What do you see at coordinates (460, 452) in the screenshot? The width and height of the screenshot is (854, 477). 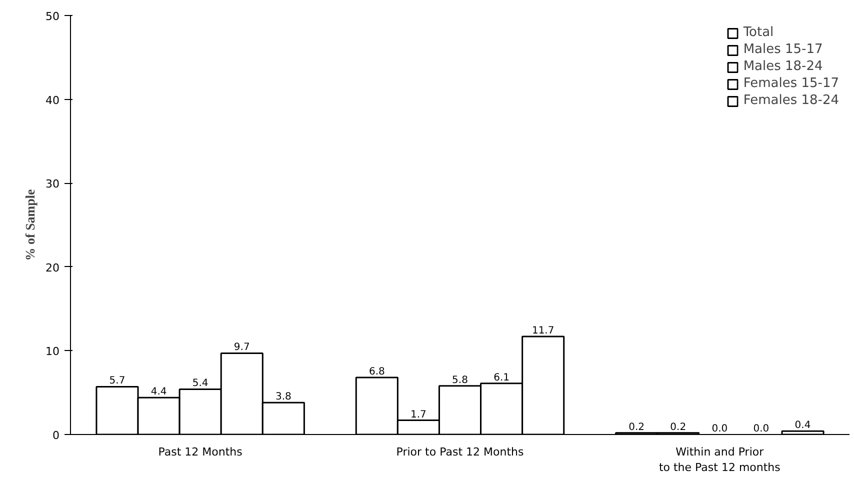 I see `x-tick-label: Prior to Past 12 Months` at bounding box center [460, 452].